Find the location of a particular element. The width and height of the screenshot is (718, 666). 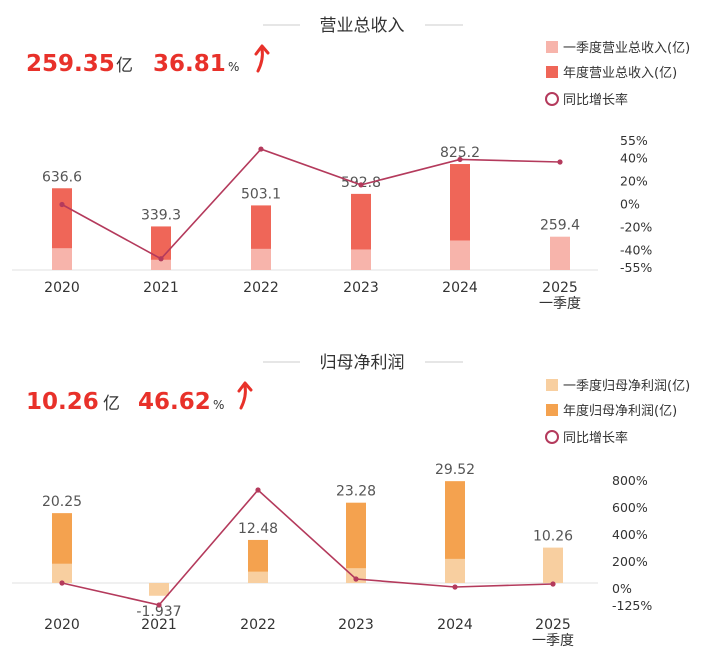

right-axis-tick: -20% is located at coordinates (636, 227).